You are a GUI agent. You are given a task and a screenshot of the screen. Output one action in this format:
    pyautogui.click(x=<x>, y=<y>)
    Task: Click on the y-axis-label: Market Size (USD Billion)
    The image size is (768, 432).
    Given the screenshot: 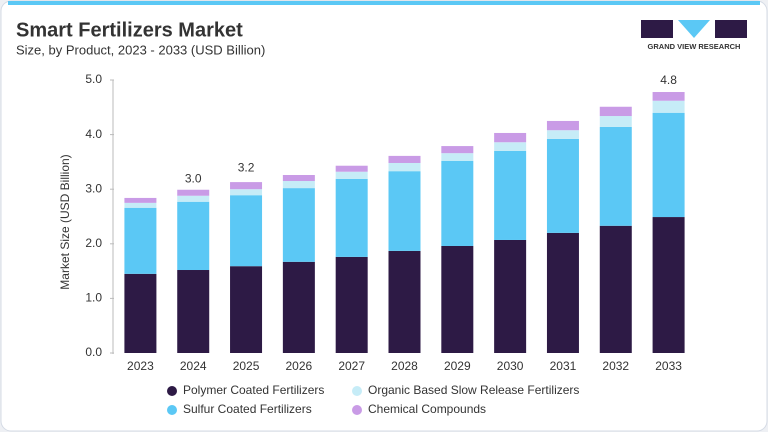 What is the action you would take?
    pyautogui.click(x=65, y=221)
    